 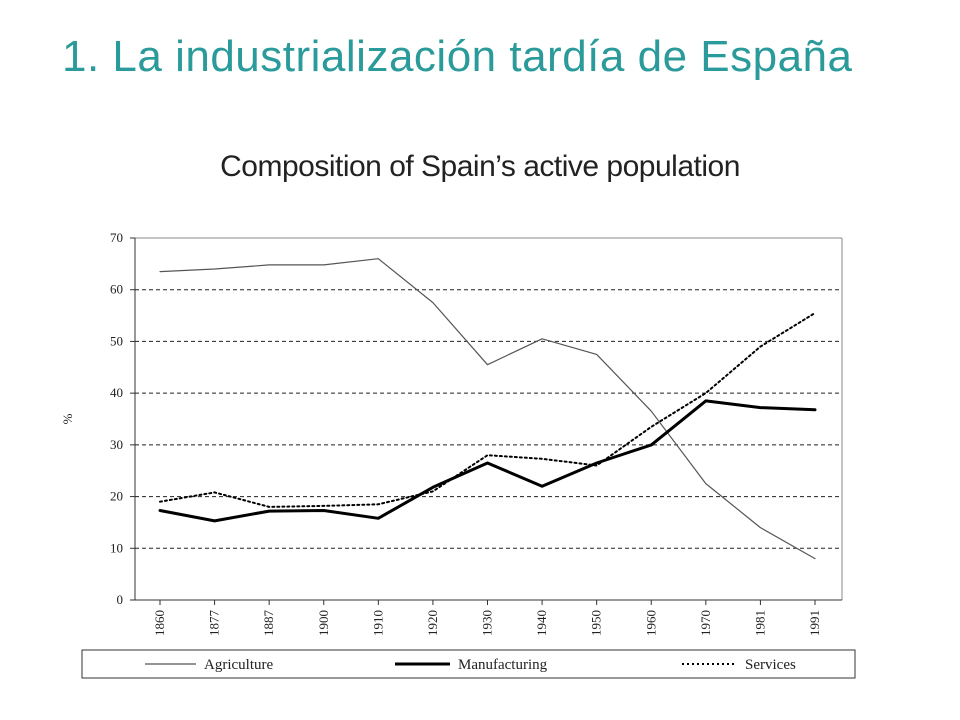 What do you see at coordinates (116, 444) in the screenshot?
I see `y-tick-label: 30` at bounding box center [116, 444].